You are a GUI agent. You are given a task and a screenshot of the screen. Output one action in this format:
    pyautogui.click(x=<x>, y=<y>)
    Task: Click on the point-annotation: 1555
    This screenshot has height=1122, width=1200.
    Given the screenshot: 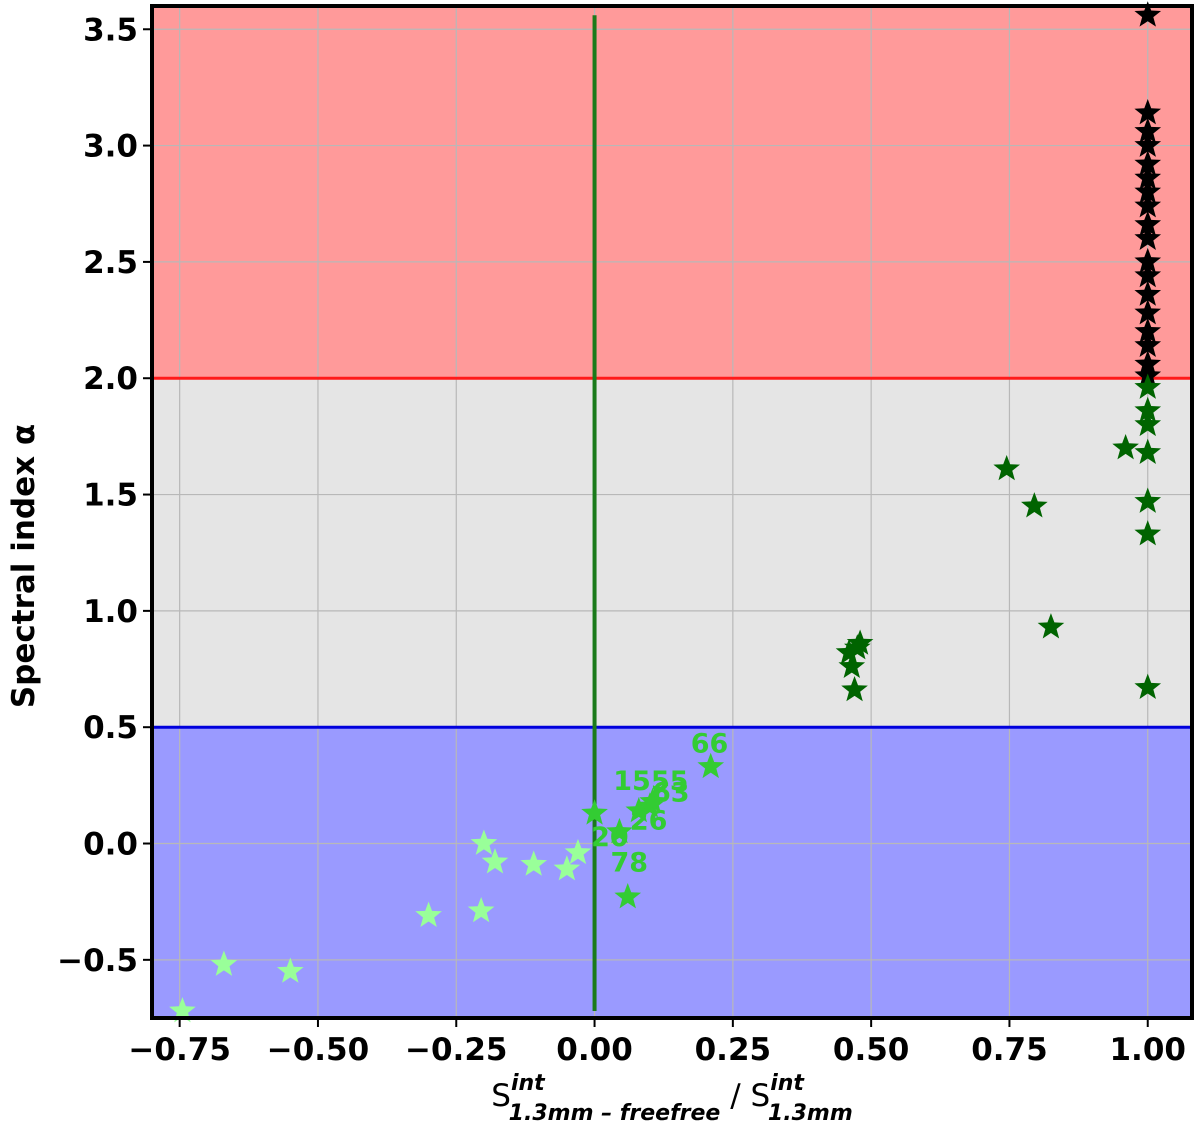 What is the action you would take?
    pyautogui.click(x=650, y=781)
    